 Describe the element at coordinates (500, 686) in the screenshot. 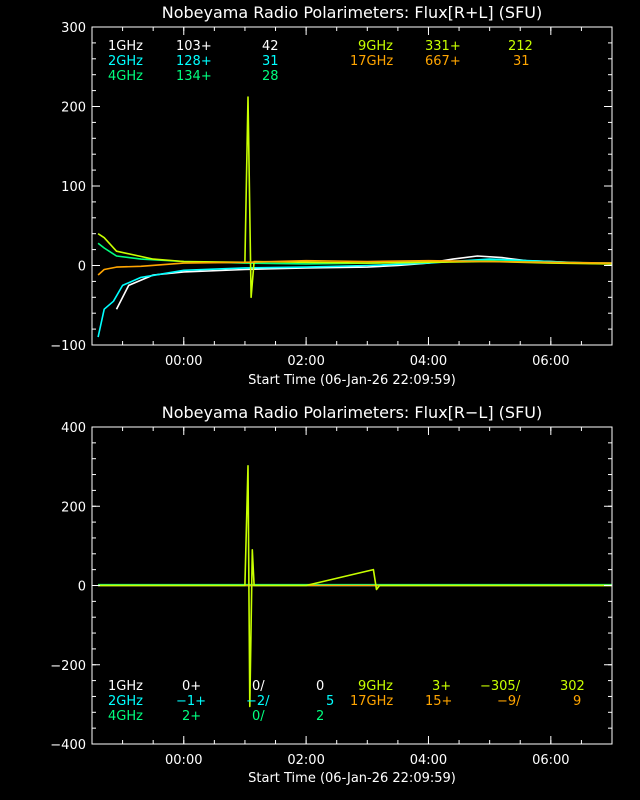

I see `legend-mid: −305/` at that location.